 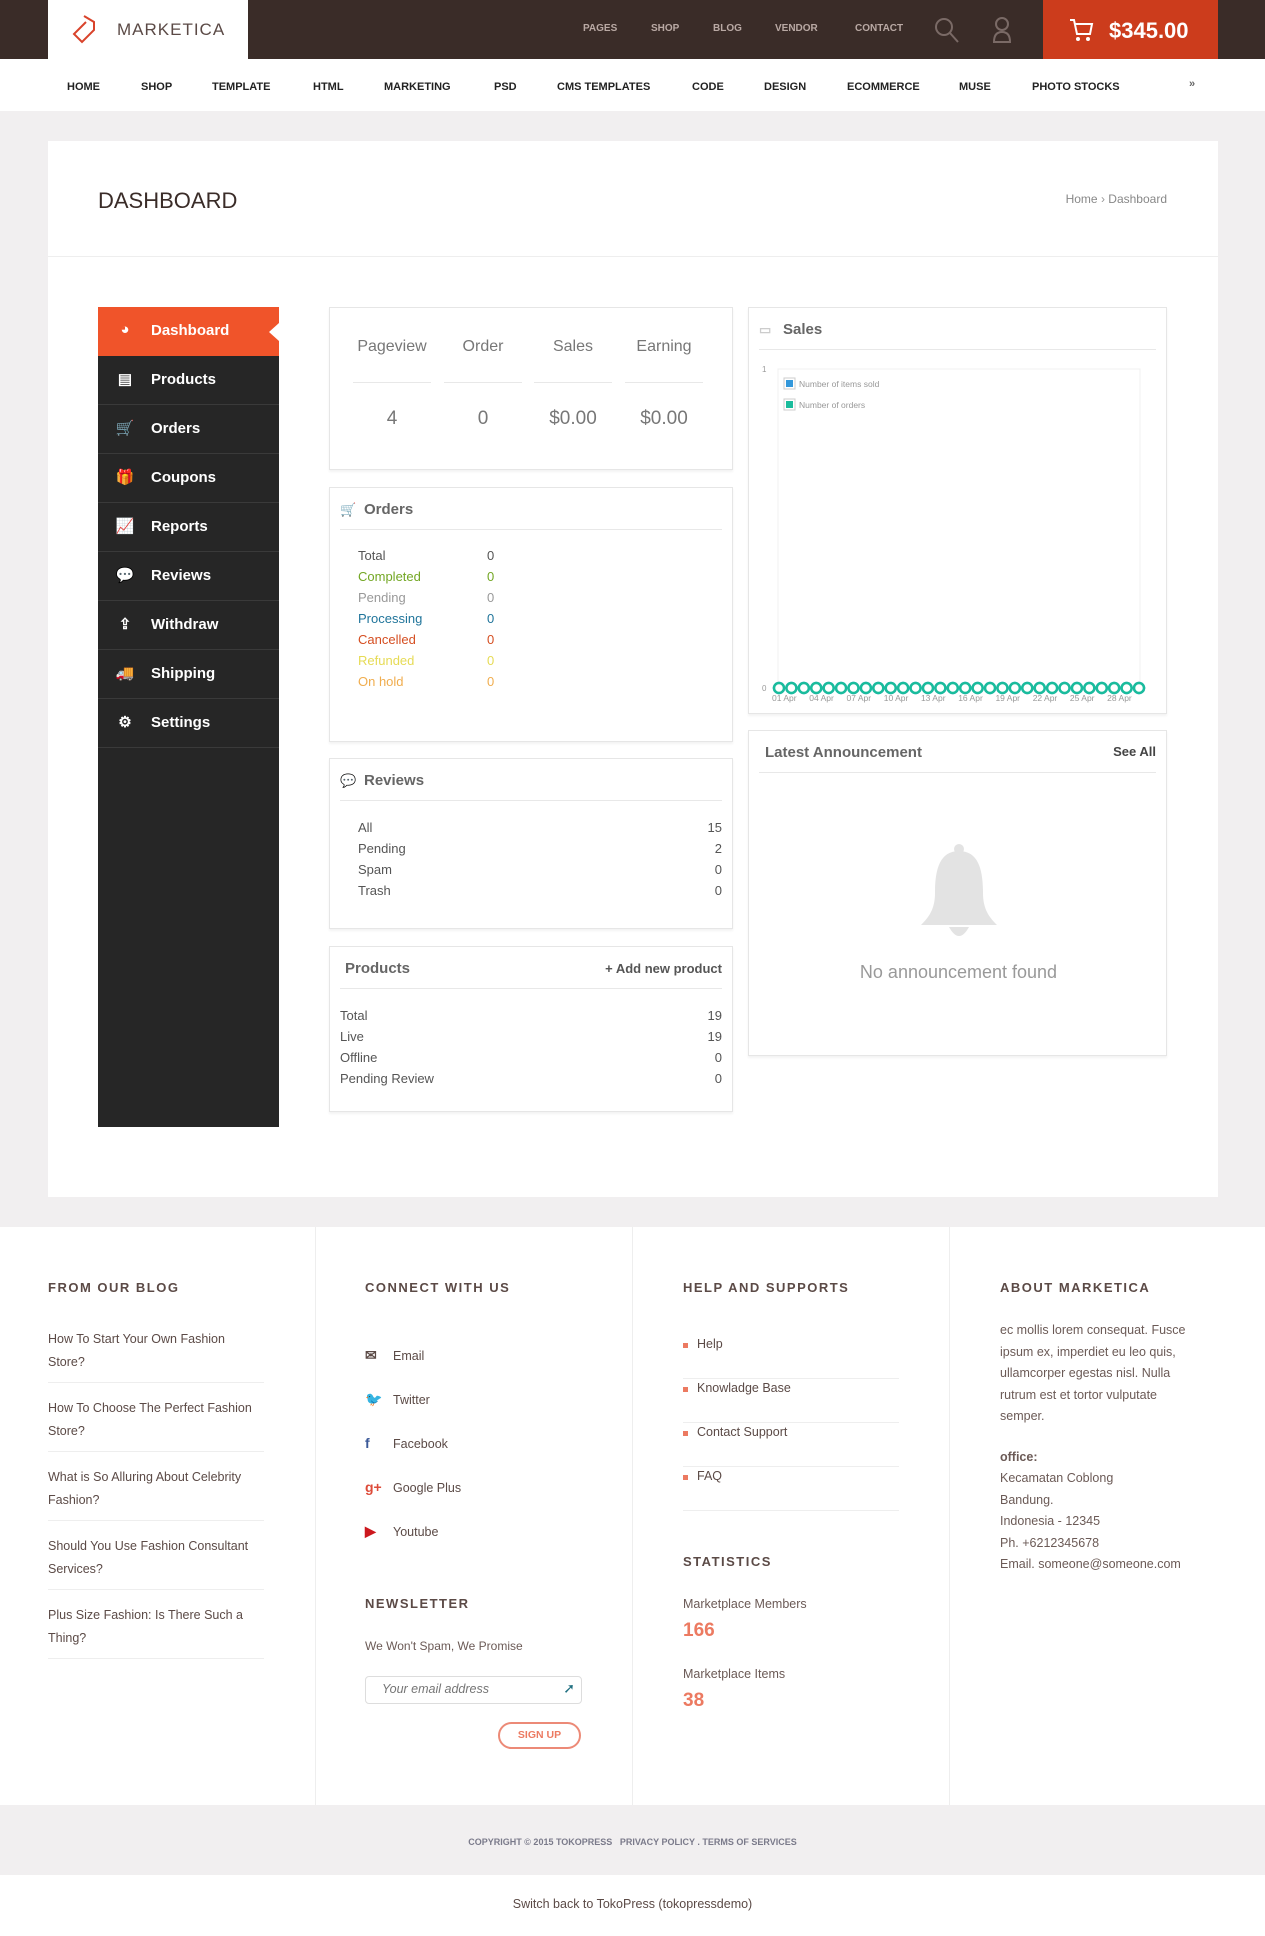 I want to click on nav-more-chevron-icon: », so click(x=1192, y=84).